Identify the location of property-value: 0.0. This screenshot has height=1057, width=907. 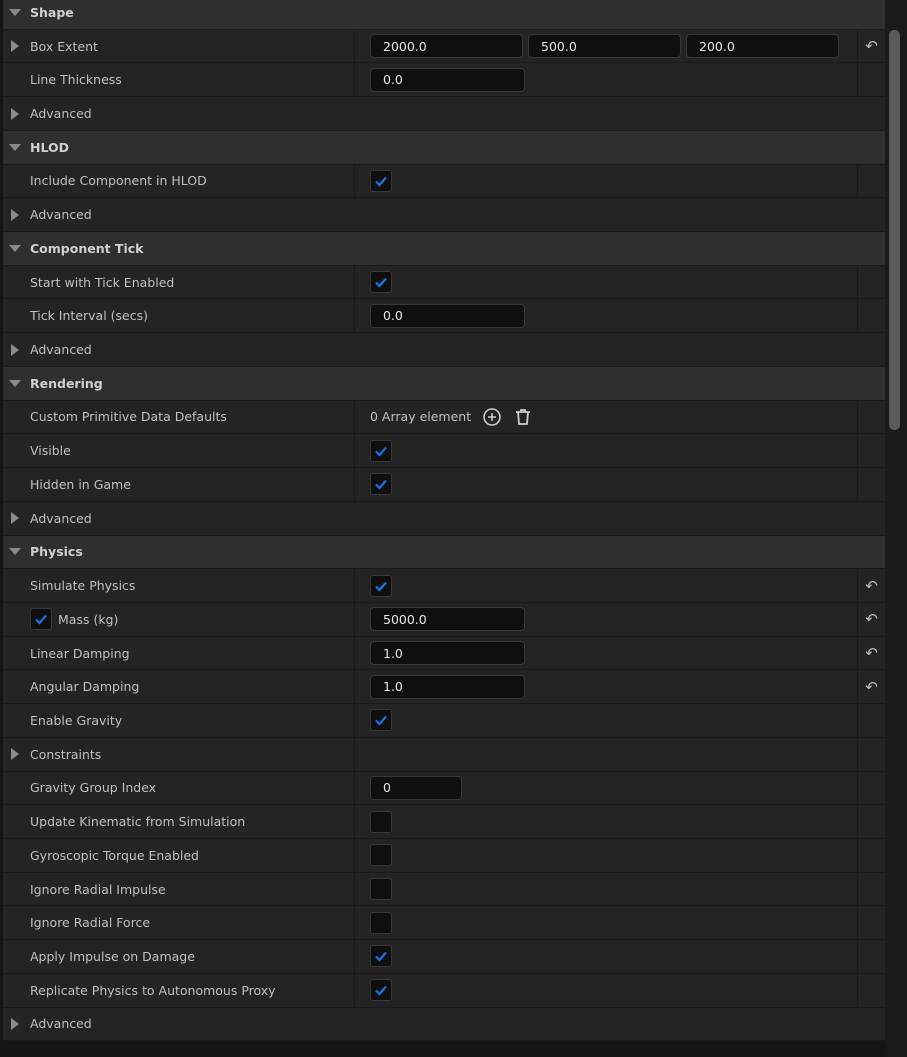
(606, 80).